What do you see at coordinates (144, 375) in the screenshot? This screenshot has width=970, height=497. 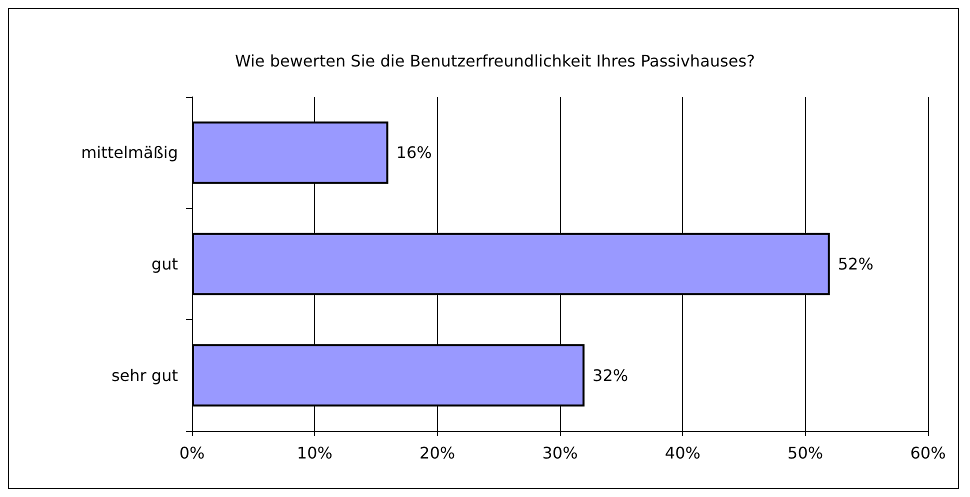 I see `y-tick-label: sehr gut` at bounding box center [144, 375].